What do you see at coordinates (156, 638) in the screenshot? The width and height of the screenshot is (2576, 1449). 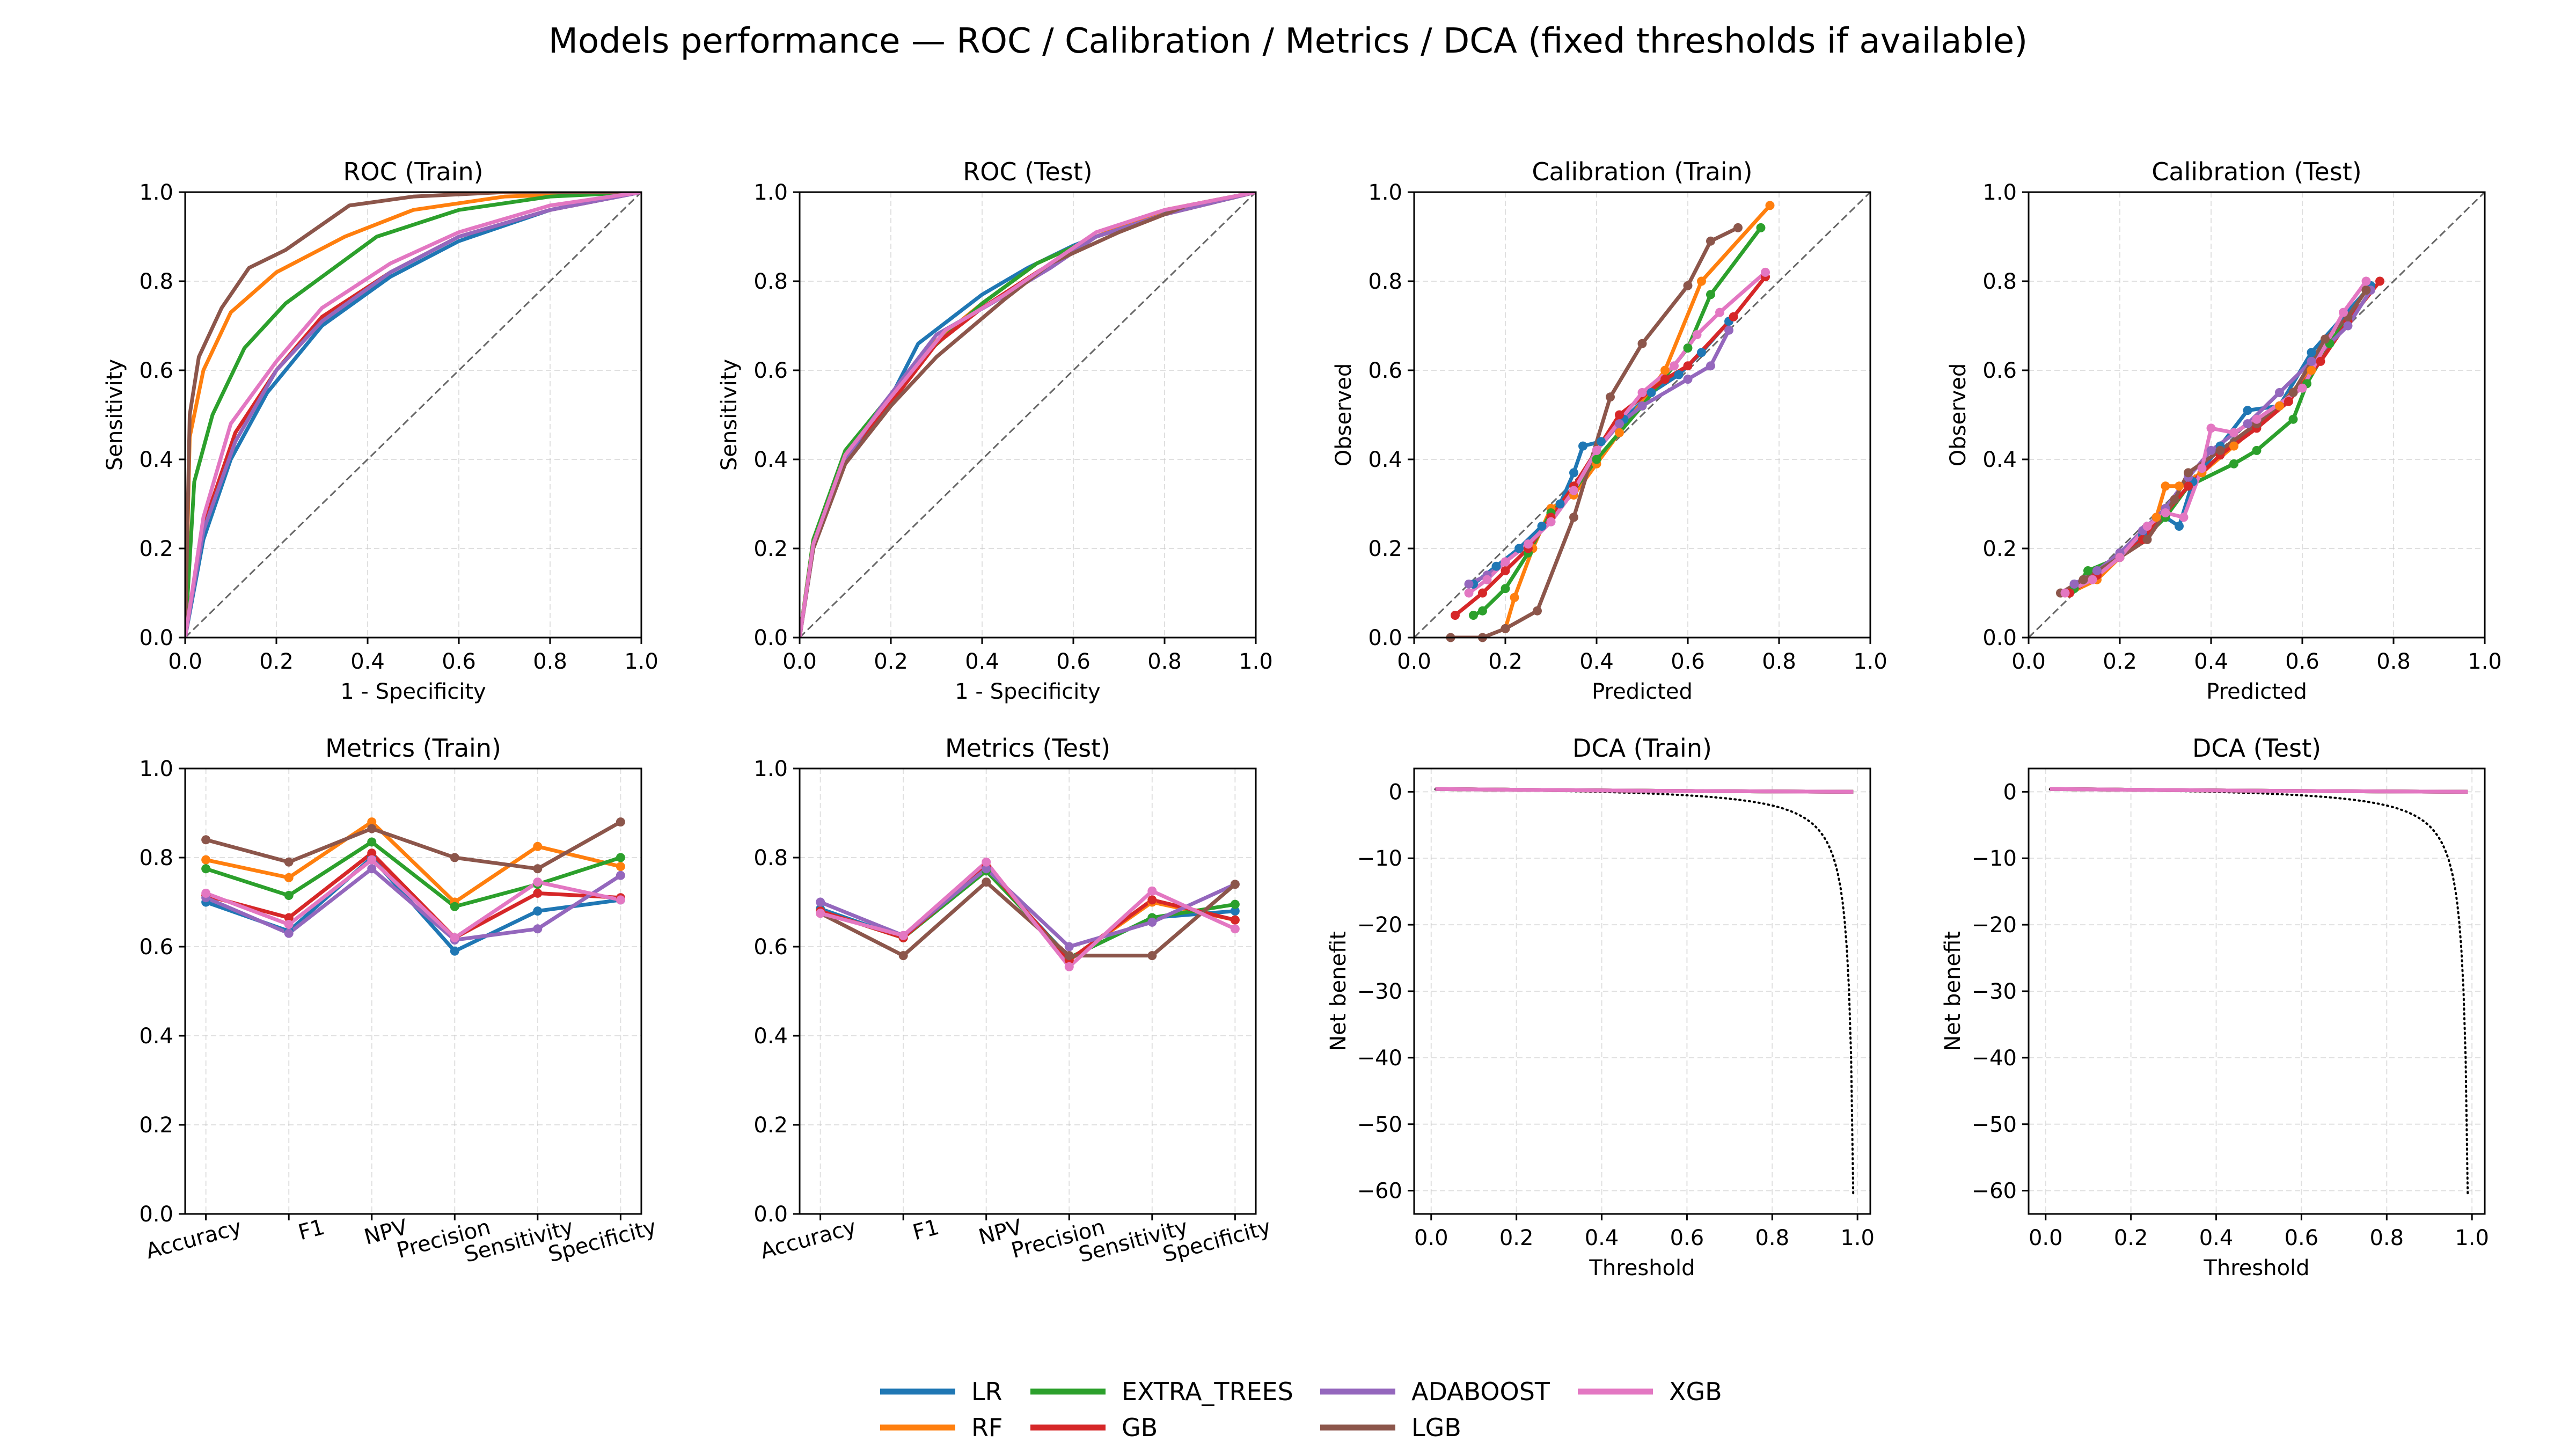 I see `y-tick-label: 0.0` at bounding box center [156, 638].